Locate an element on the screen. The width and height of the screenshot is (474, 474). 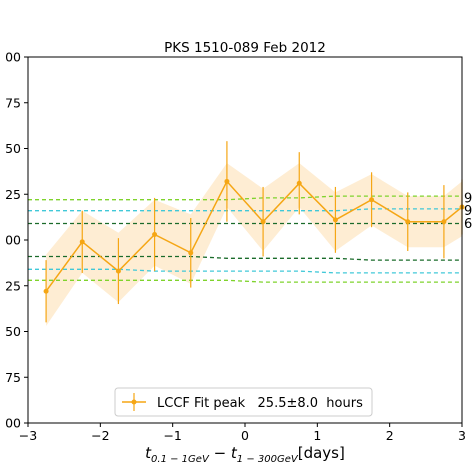
x-tick-label: 1 is located at coordinates (317, 435).